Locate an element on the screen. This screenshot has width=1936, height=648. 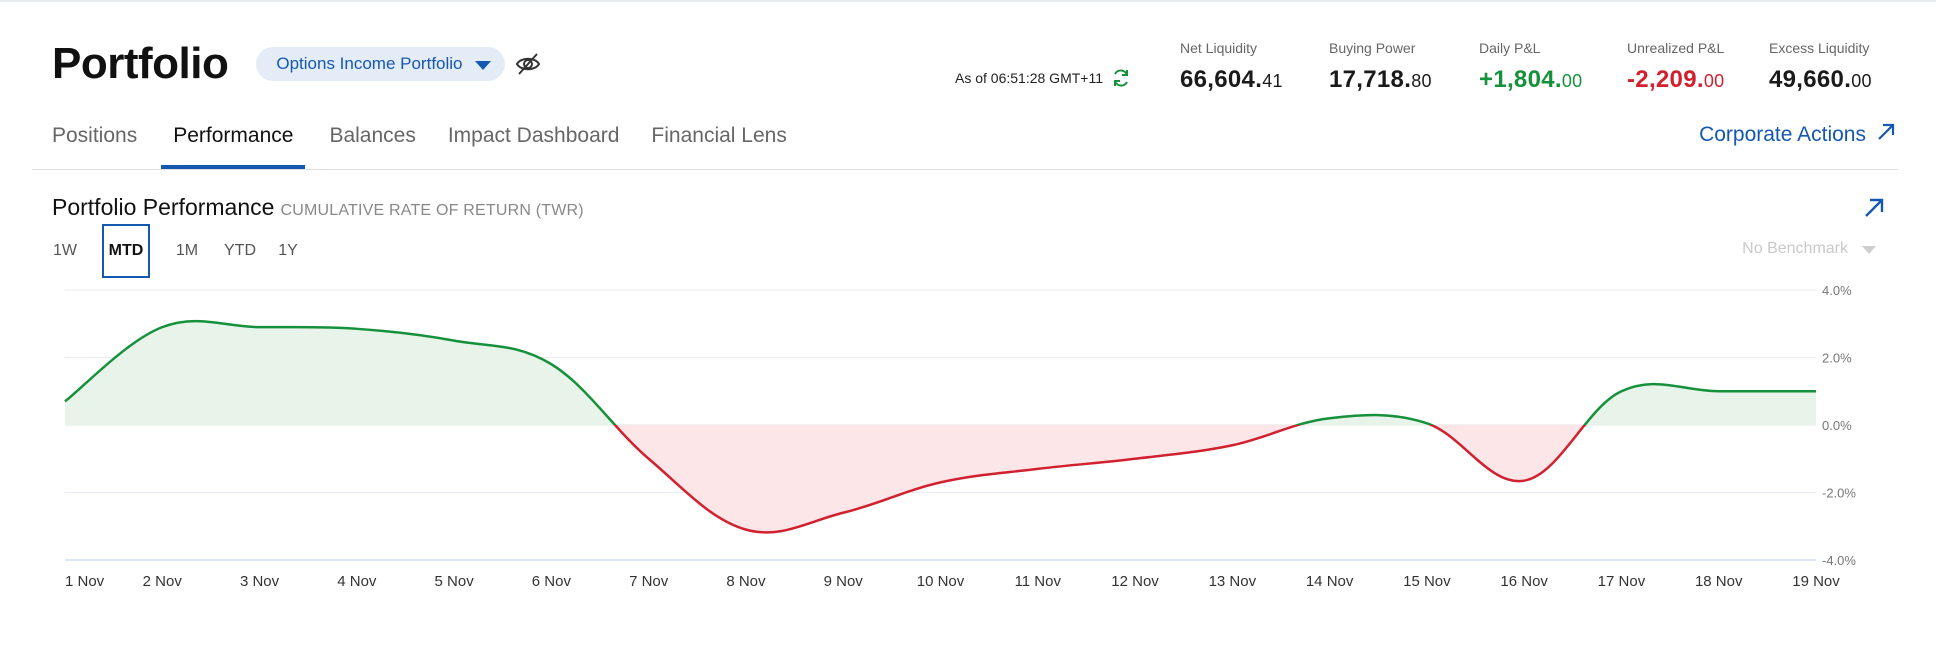
hide-values-icon is located at coordinates (528, 64).